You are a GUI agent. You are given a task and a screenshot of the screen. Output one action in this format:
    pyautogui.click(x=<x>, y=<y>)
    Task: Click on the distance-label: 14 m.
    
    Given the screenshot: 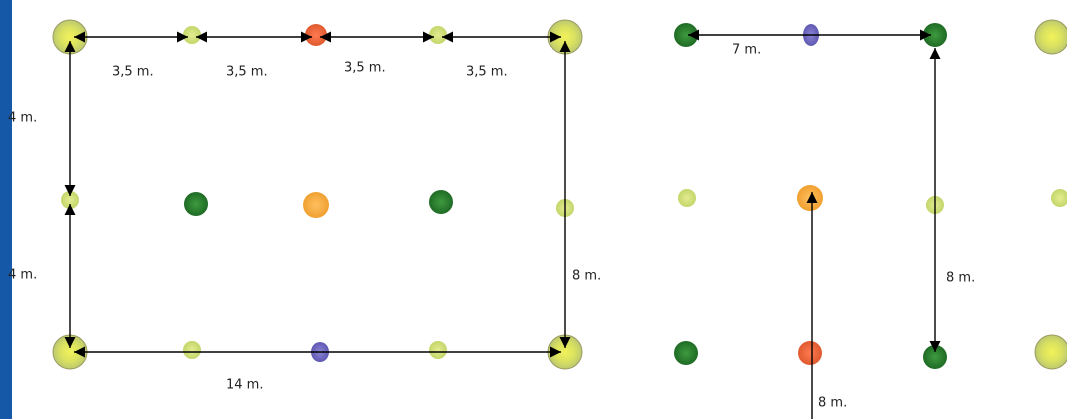 What is the action you would take?
    pyautogui.click(x=244, y=385)
    